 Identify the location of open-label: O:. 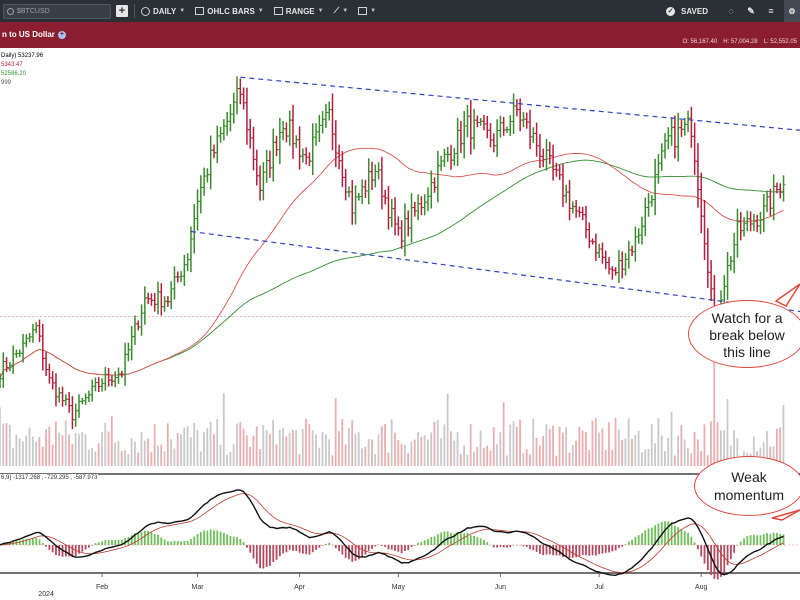
(685, 42).